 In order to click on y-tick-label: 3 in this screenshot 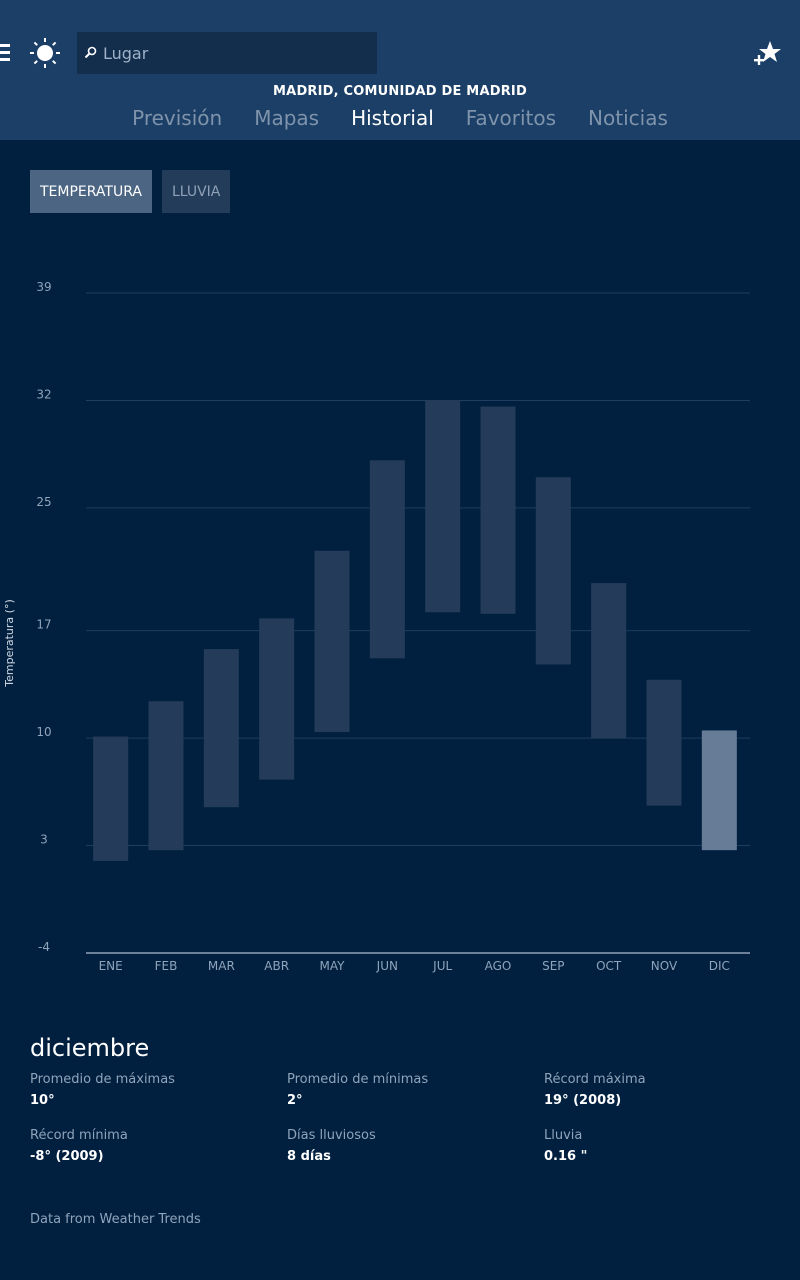, I will do `click(44, 840)`.